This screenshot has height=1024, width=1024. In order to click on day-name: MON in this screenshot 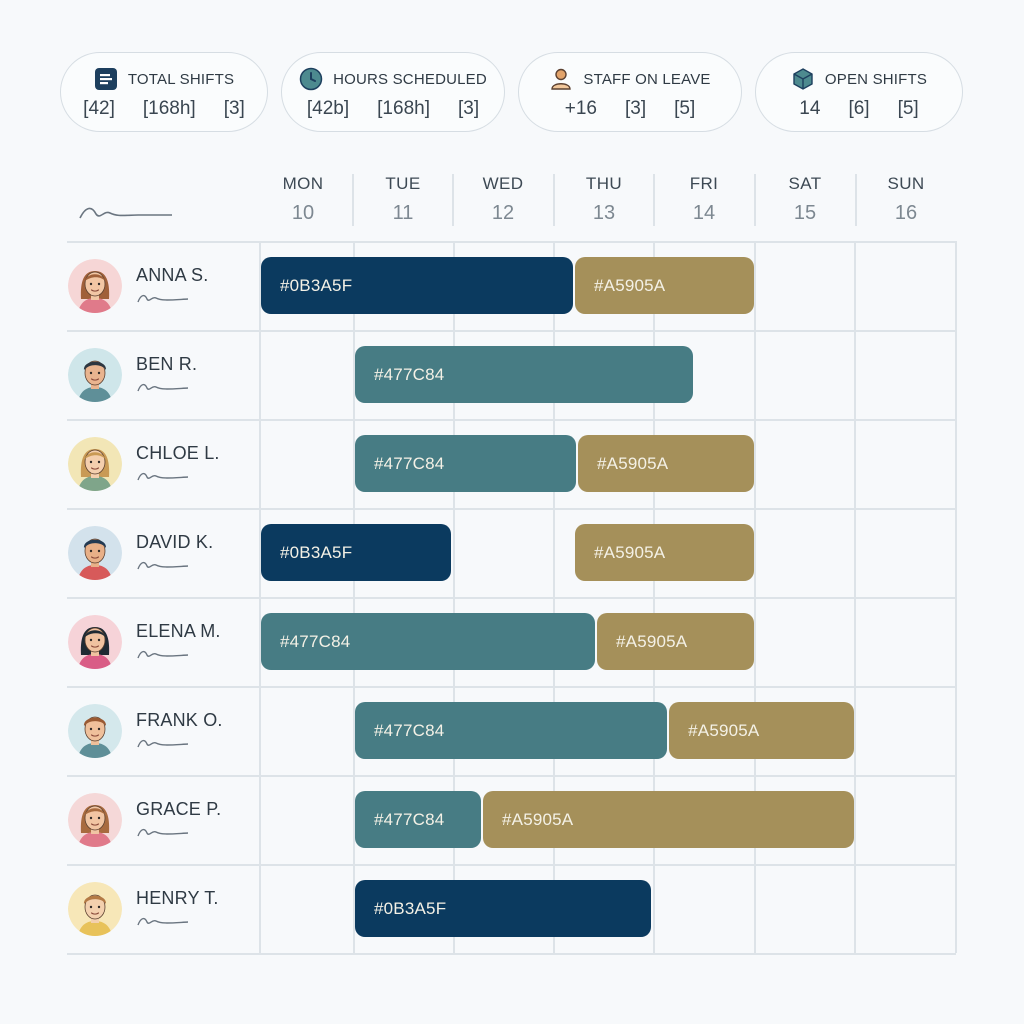, I will do `click(303, 183)`.